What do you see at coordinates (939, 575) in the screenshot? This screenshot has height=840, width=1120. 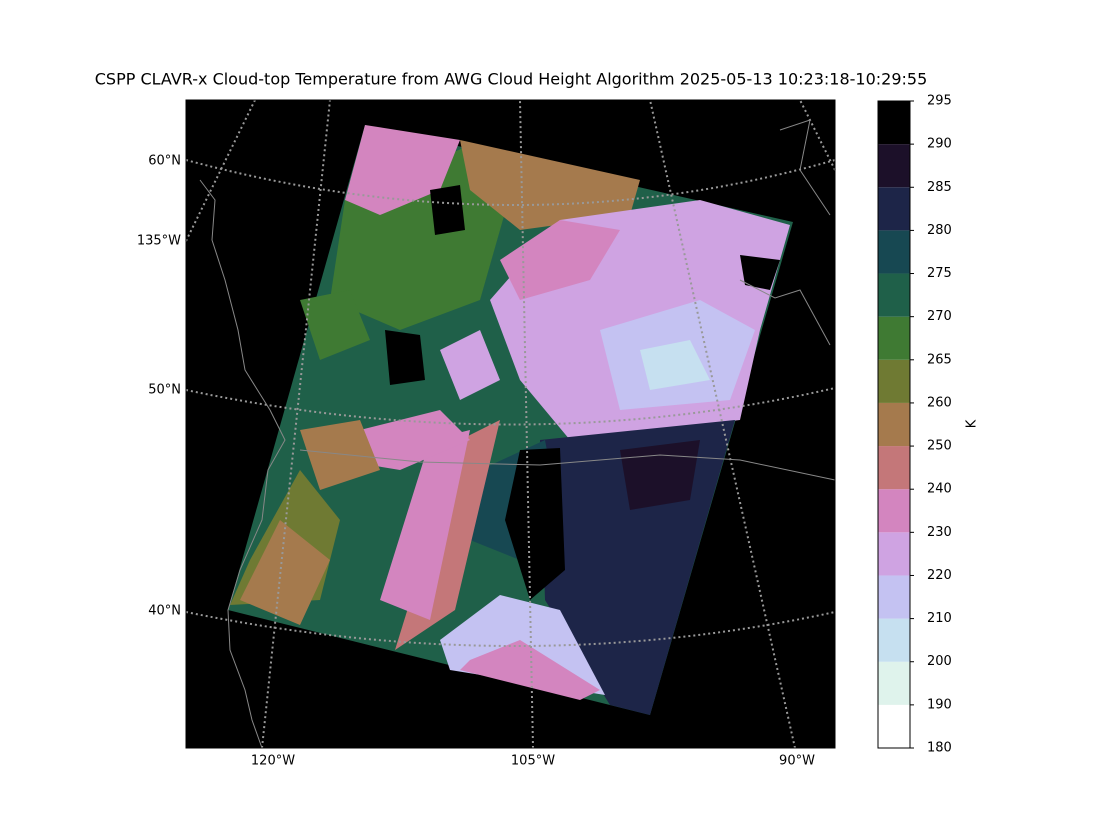 I see `colorbar-tick-label: 220` at bounding box center [939, 575].